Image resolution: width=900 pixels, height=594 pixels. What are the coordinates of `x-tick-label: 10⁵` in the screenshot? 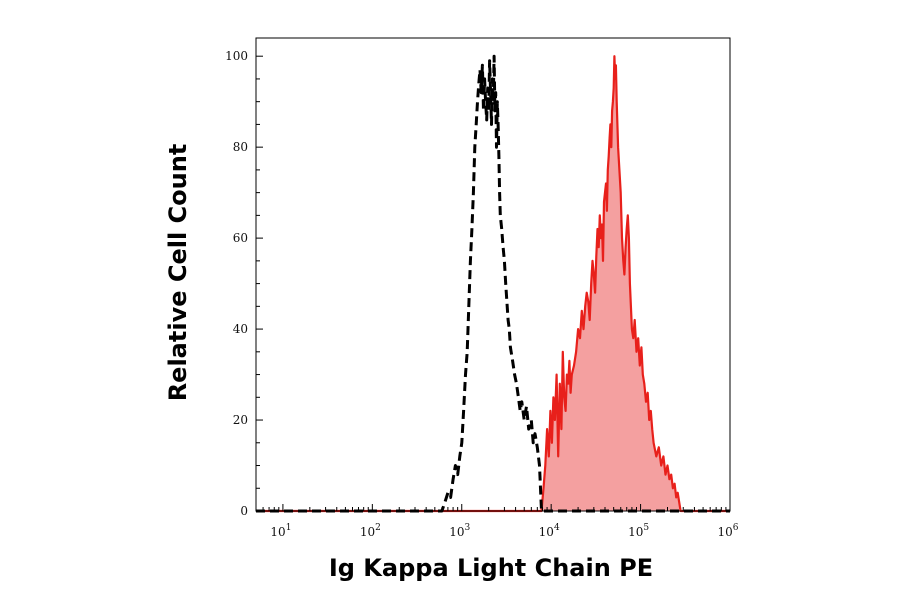 It's located at (638, 531).